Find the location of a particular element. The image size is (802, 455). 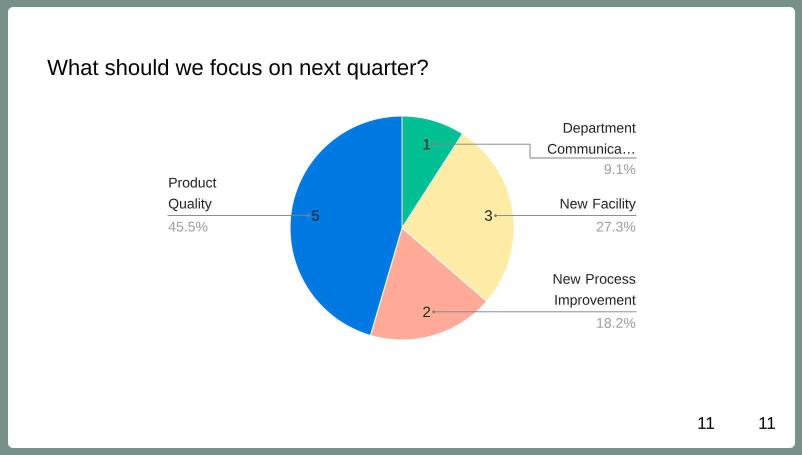

data-label: 2 is located at coordinates (426, 312).